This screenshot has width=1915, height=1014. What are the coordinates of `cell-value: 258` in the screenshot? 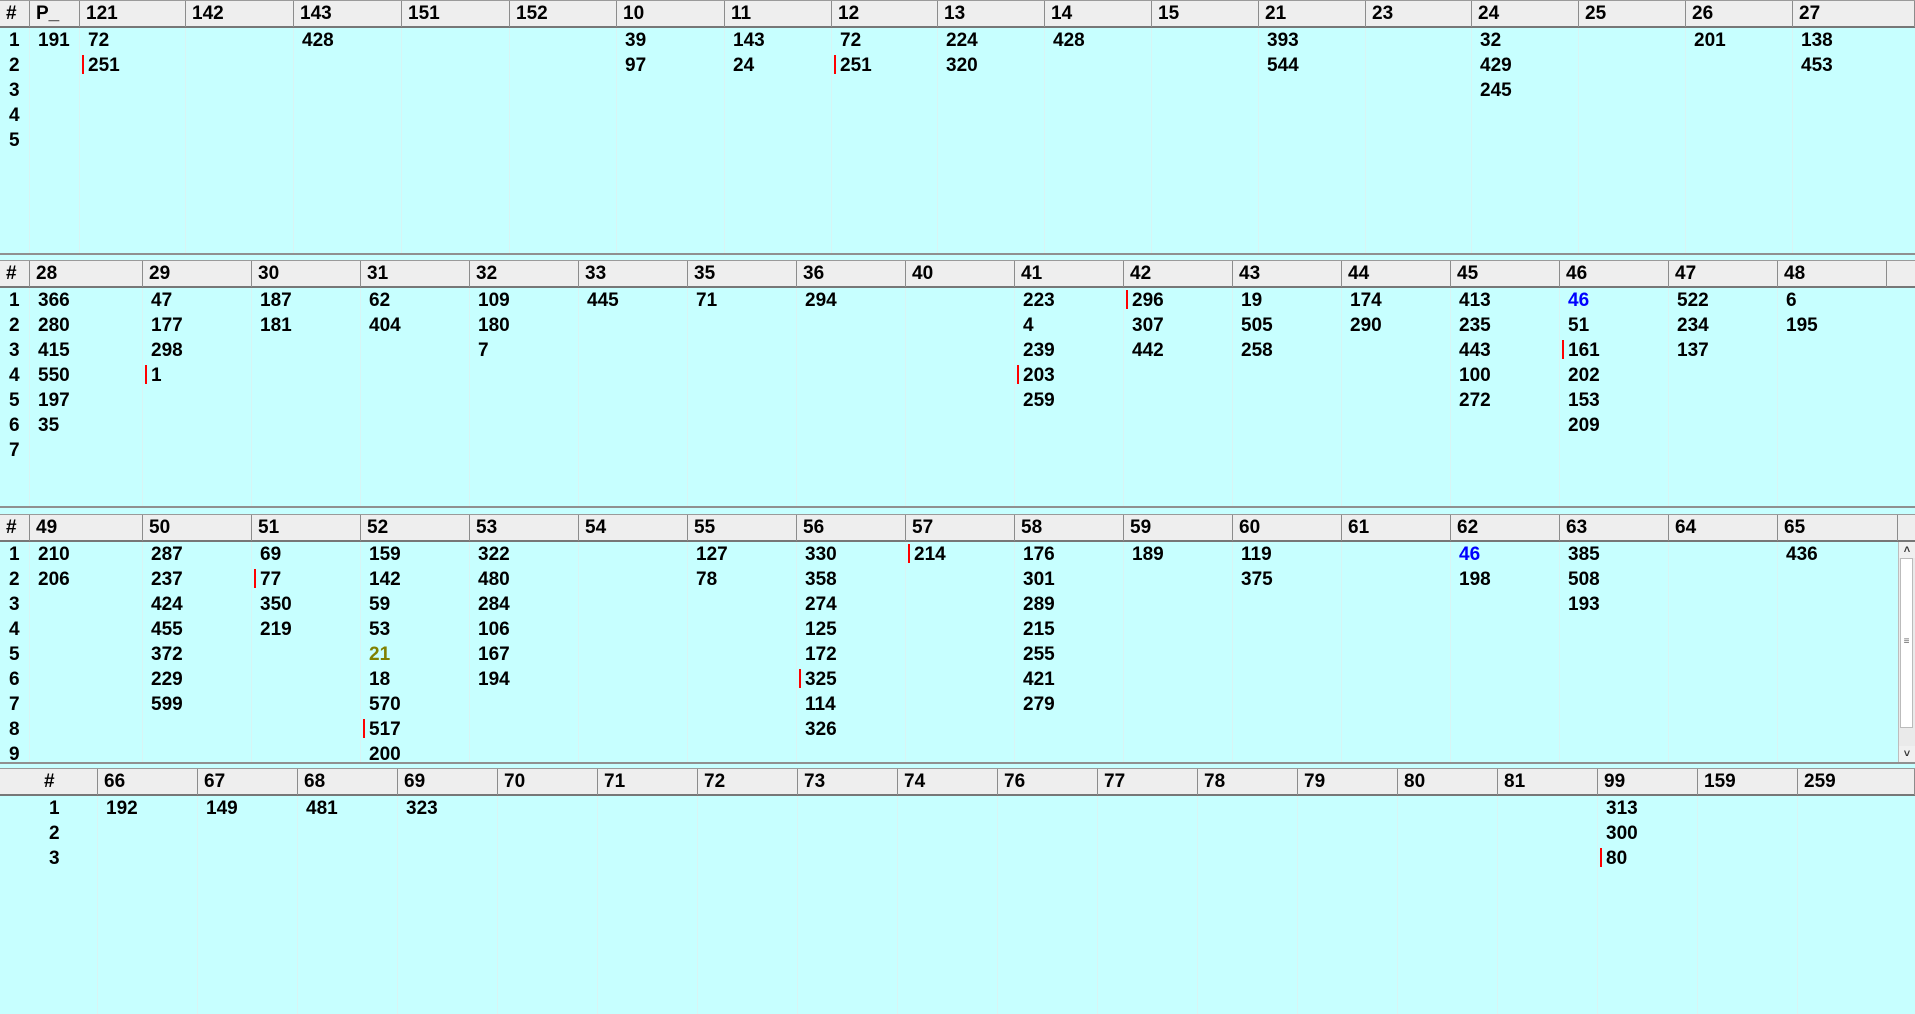 It's located at (1257, 350).